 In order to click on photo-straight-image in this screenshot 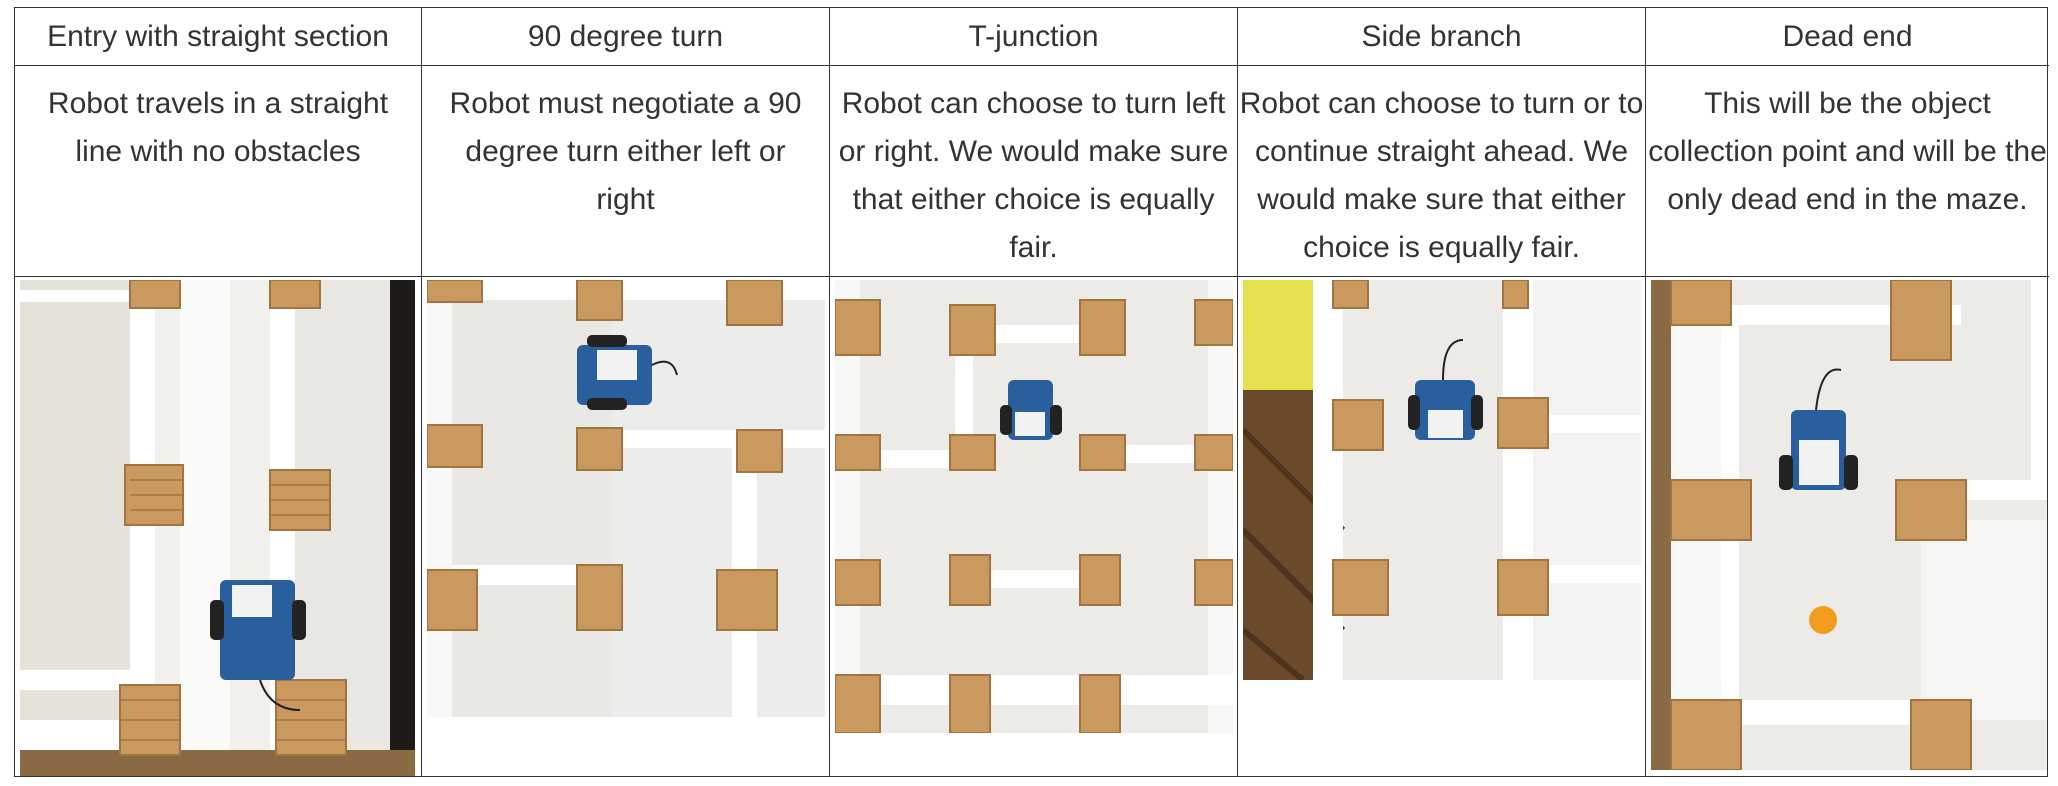, I will do `click(217, 528)`.